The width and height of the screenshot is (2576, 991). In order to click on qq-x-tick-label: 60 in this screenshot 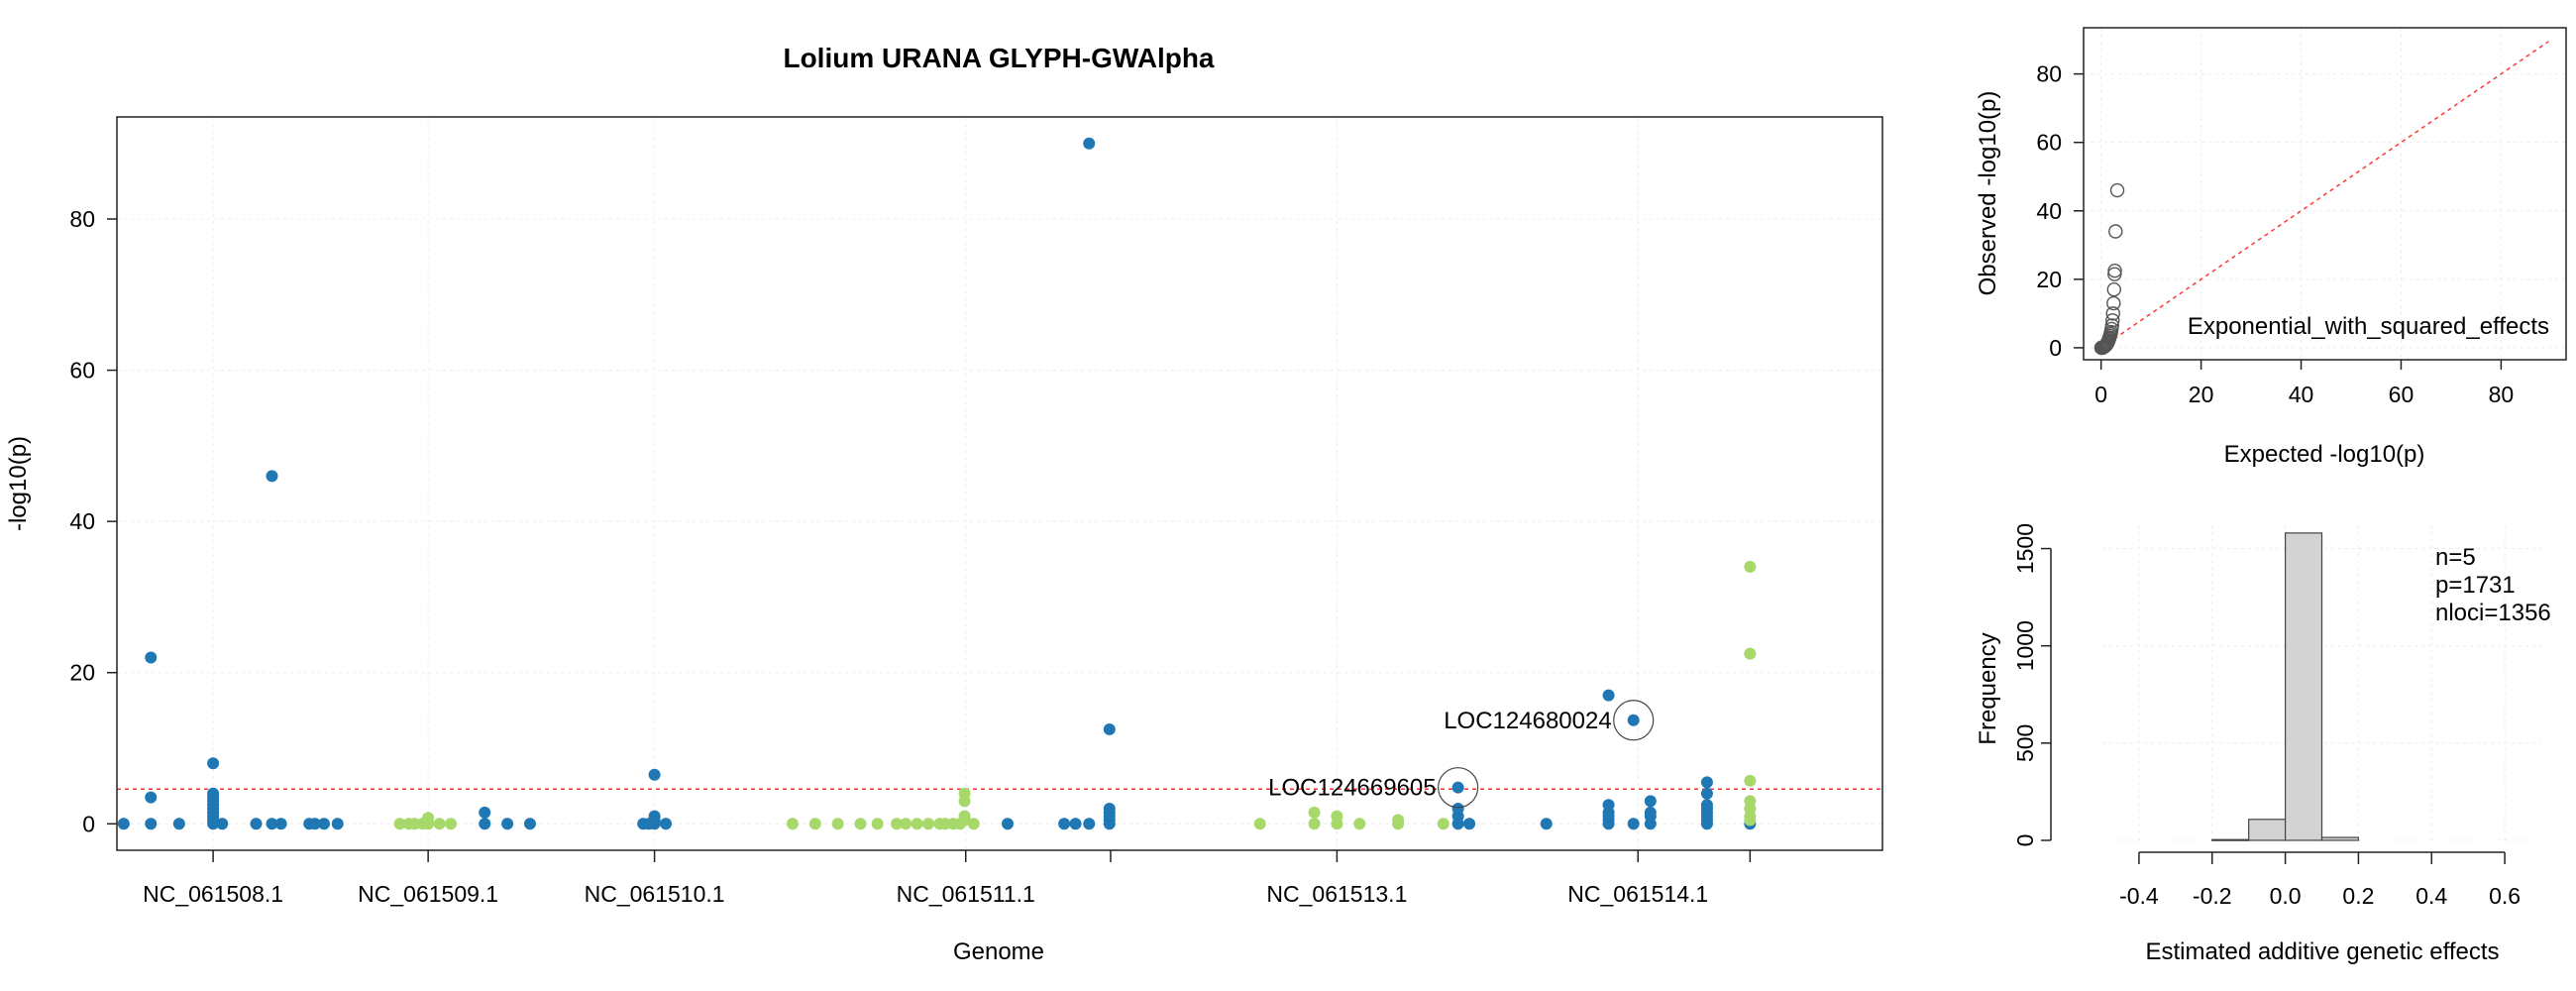, I will do `click(2402, 394)`.